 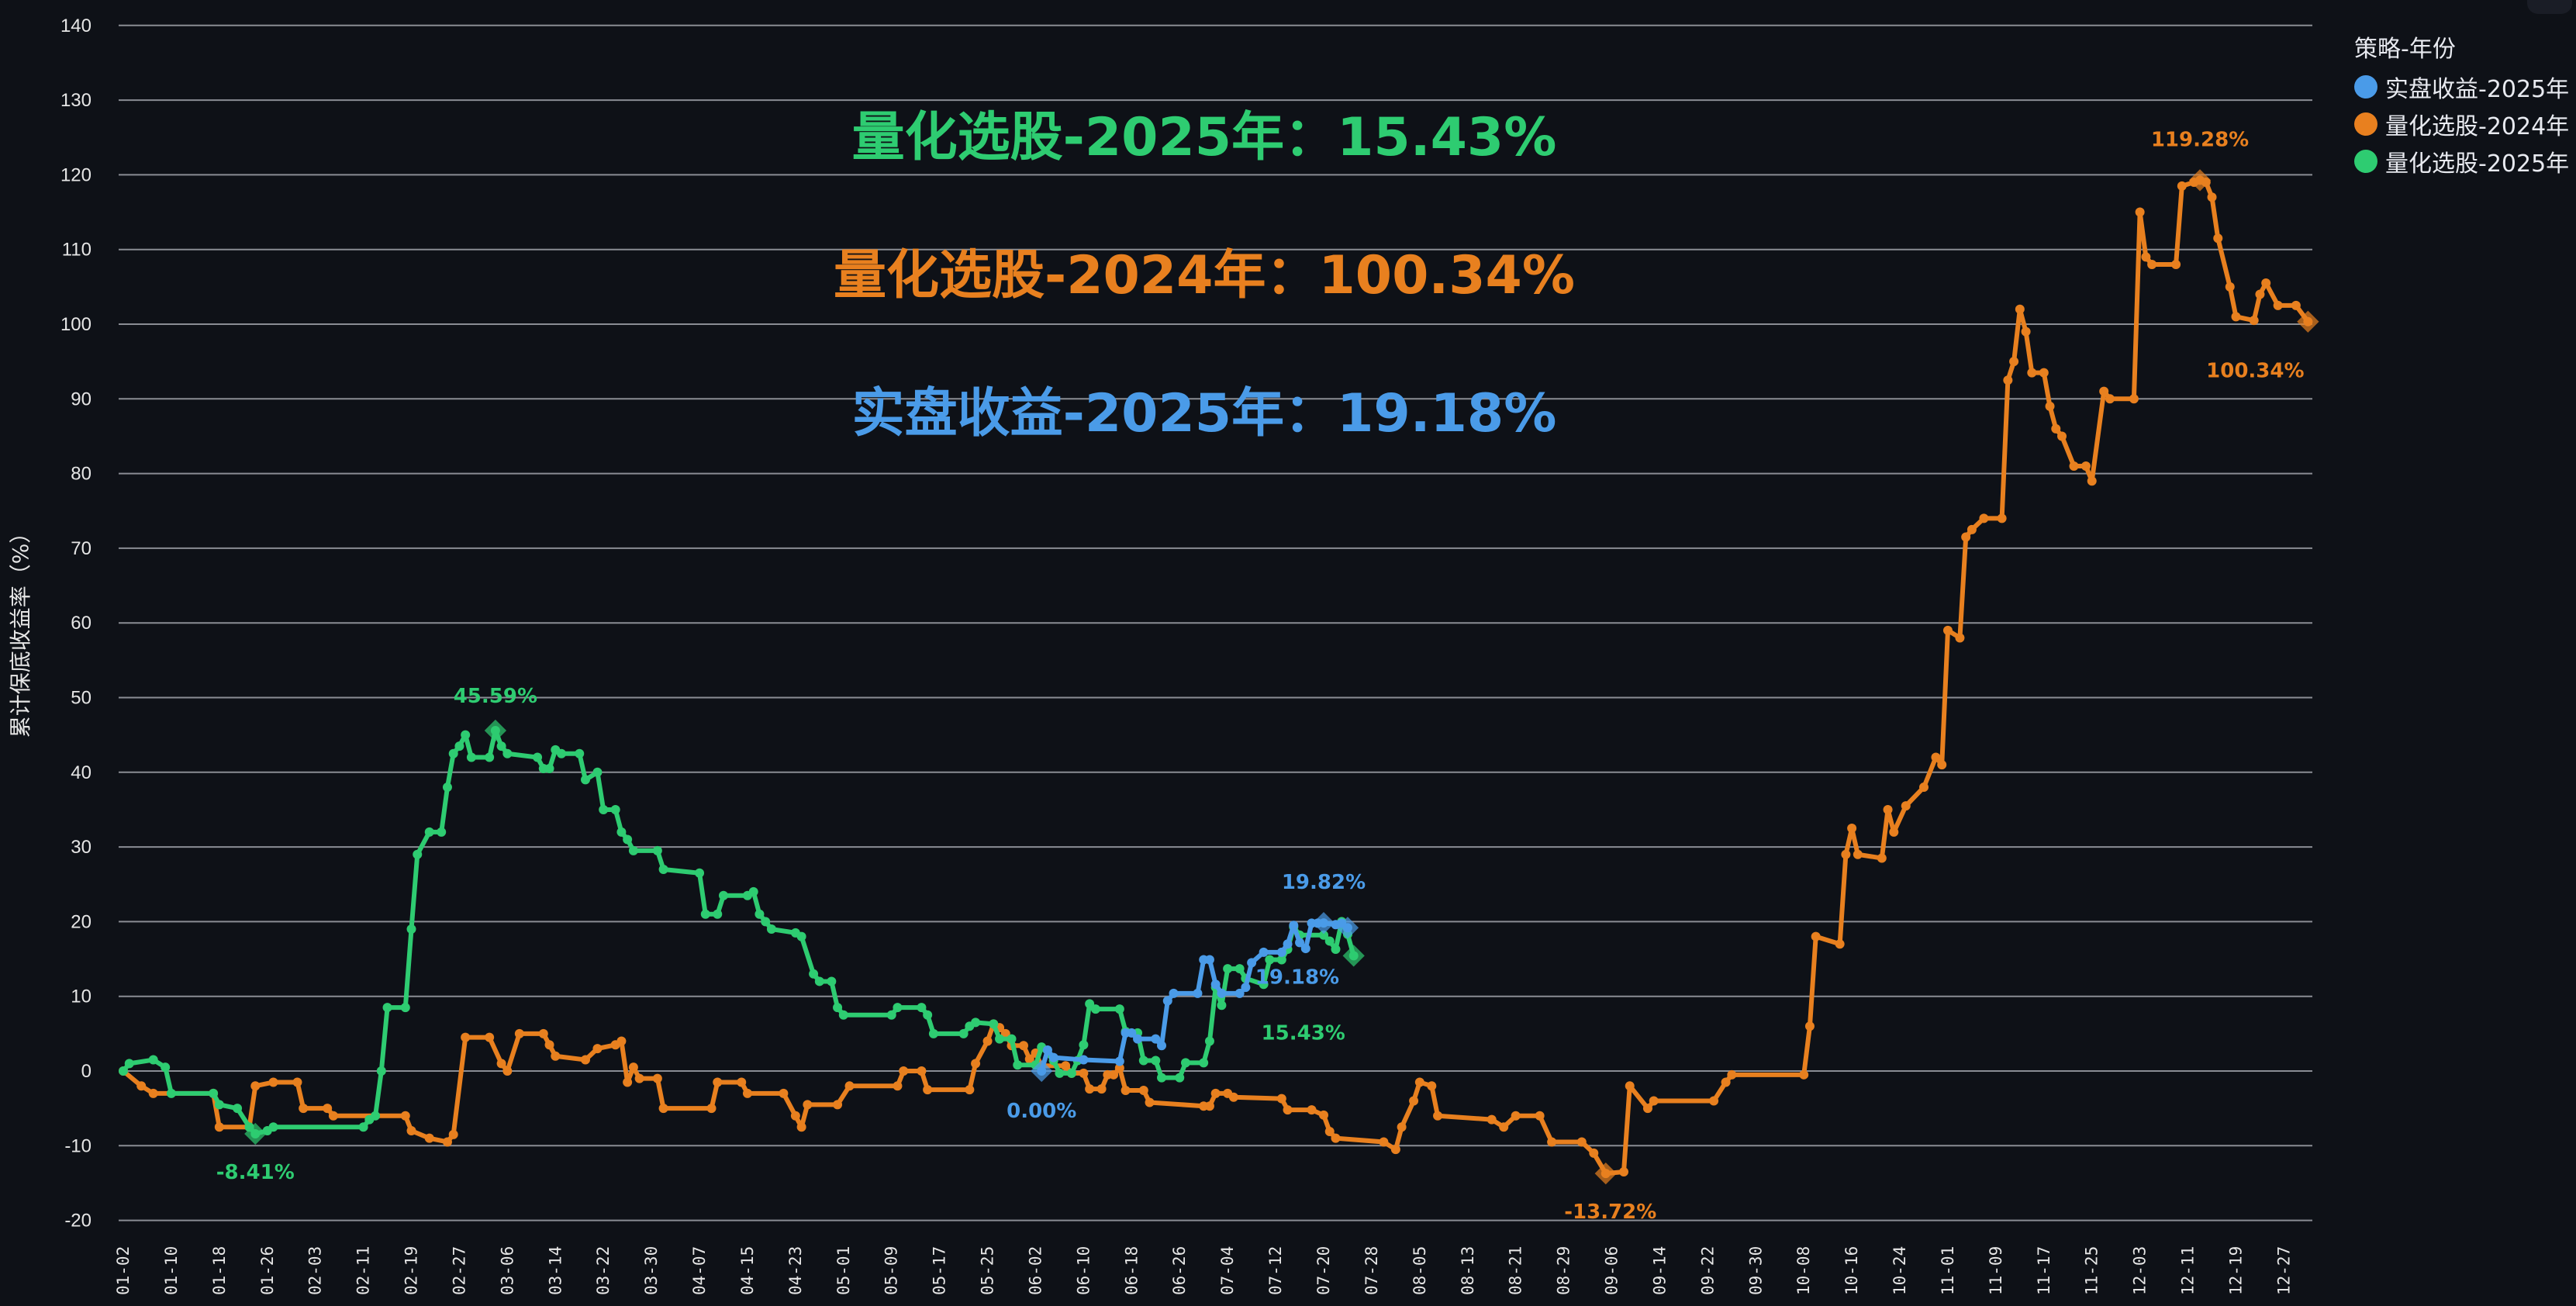 I want to click on y-tick-label: 50, so click(x=82, y=698).